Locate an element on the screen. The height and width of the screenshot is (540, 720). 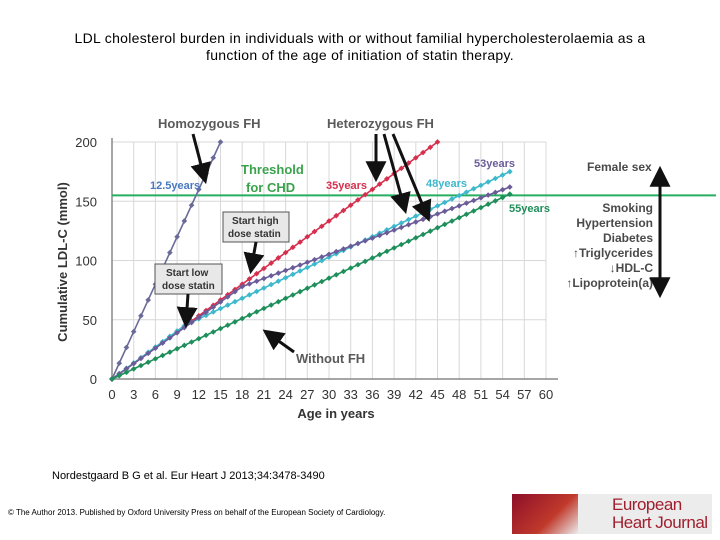
risk-factor-lipoprotein-a: ↑Lipoprotein(a) is located at coordinates (609, 283).